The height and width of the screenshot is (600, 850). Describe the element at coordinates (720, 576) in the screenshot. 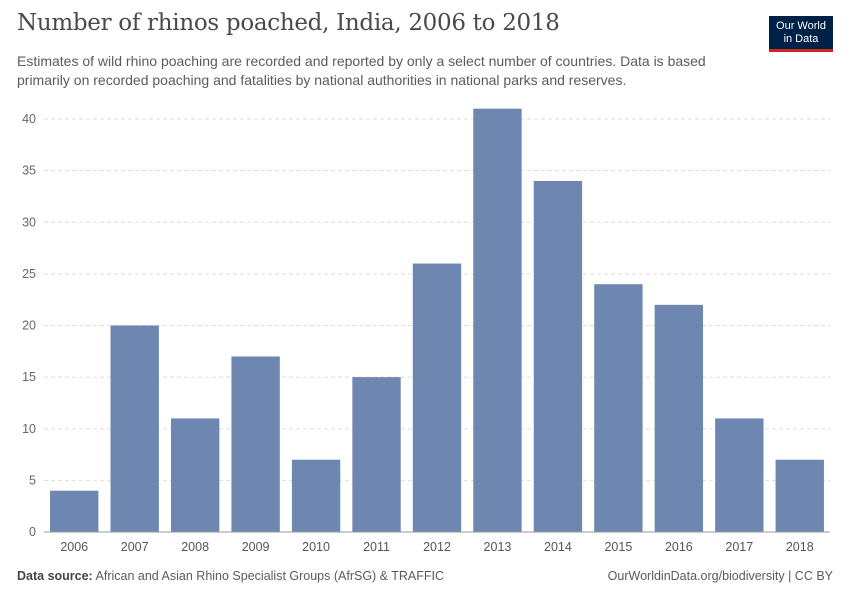

I see `credit-link: OurWorldinData.org/biodiversity | CC BY` at that location.